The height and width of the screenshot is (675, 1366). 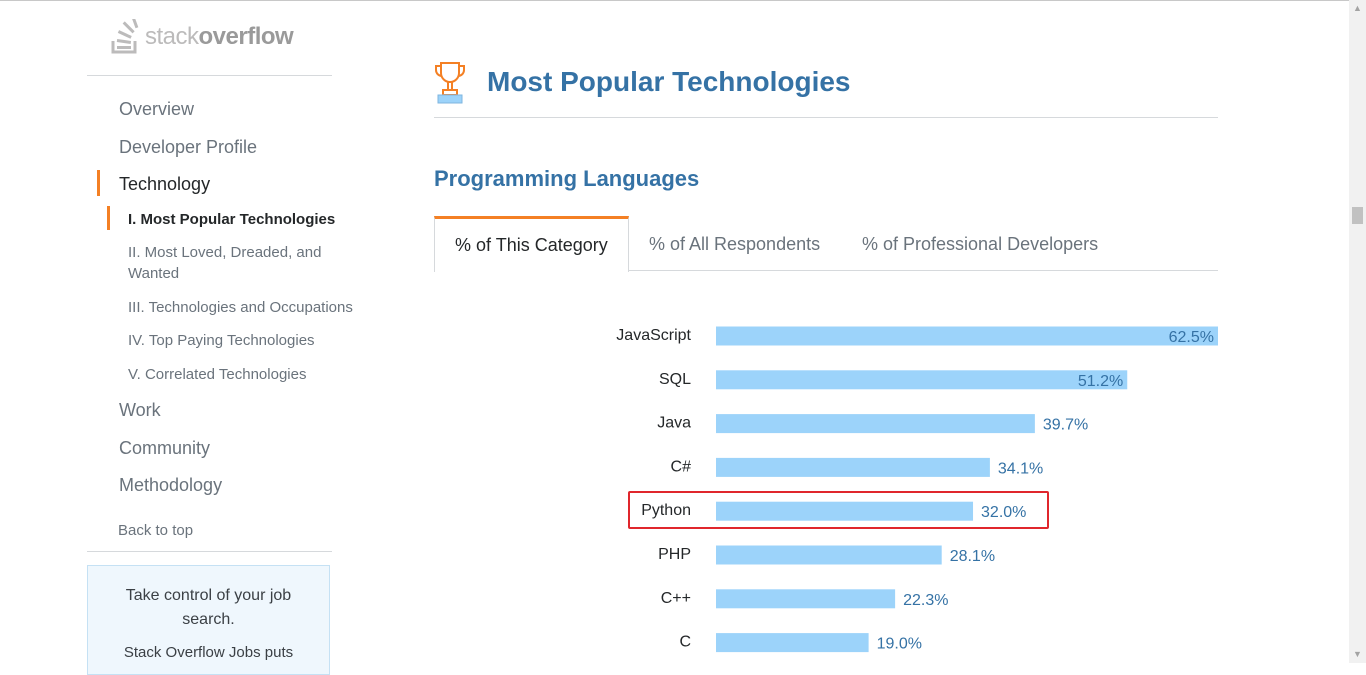 I want to click on trophy-icon, so click(x=450, y=83).